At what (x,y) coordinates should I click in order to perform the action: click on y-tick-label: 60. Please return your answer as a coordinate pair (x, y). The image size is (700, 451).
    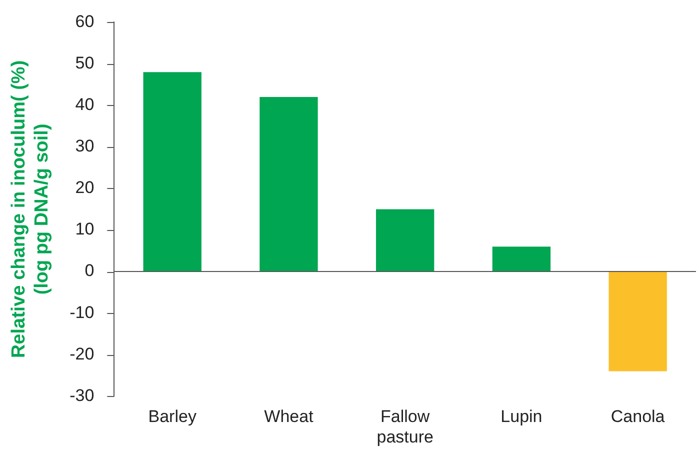
    Looking at the image, I should click on (84, 21).